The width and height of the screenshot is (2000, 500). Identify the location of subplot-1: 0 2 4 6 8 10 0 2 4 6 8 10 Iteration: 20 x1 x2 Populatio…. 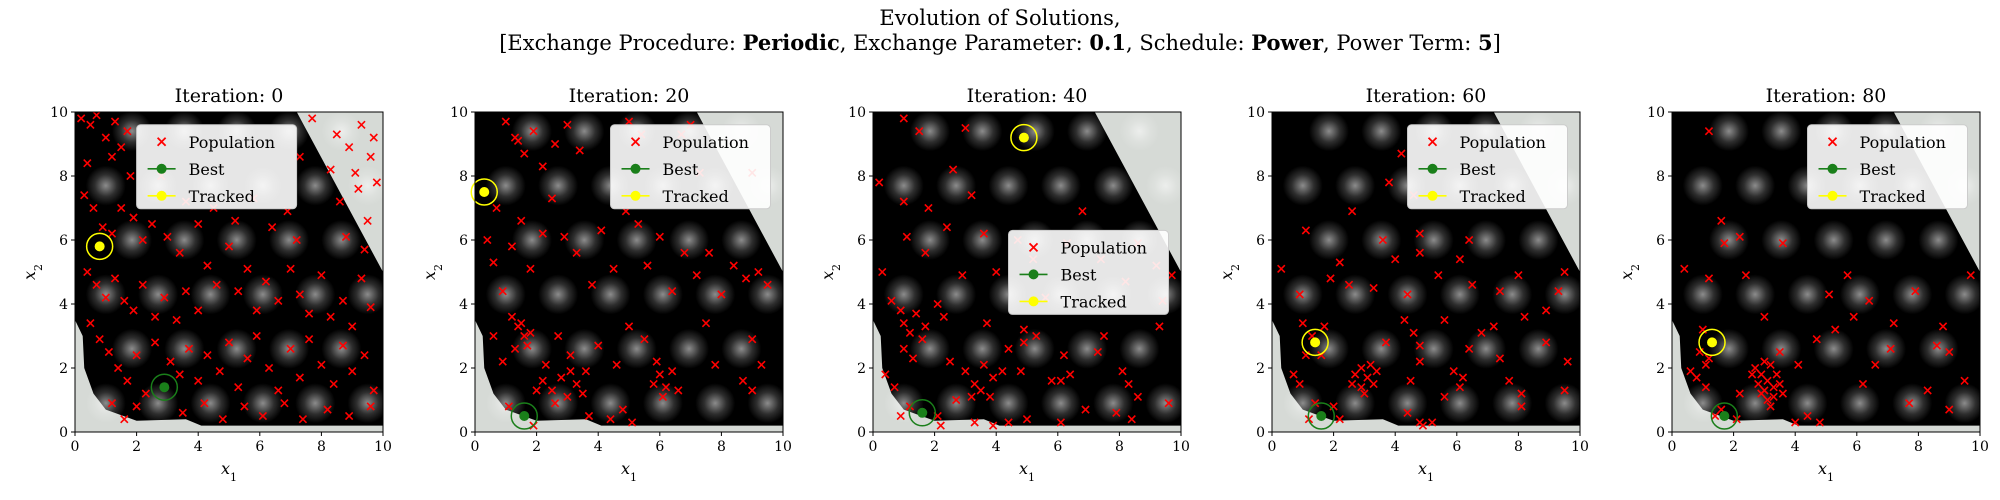
(606, 284).